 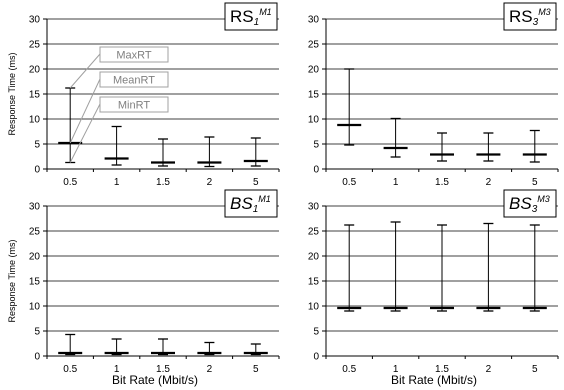 I want to click on annotation-box-mean, so click(x=134, y=79).